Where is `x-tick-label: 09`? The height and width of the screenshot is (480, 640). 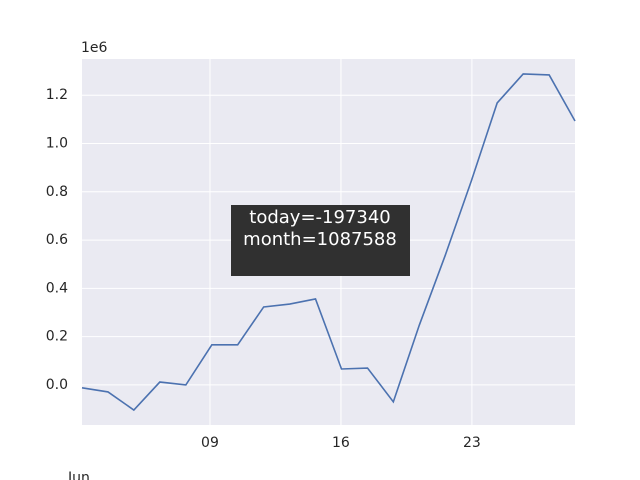 x-tick-label: 09 is located at coordinates (210, 443).